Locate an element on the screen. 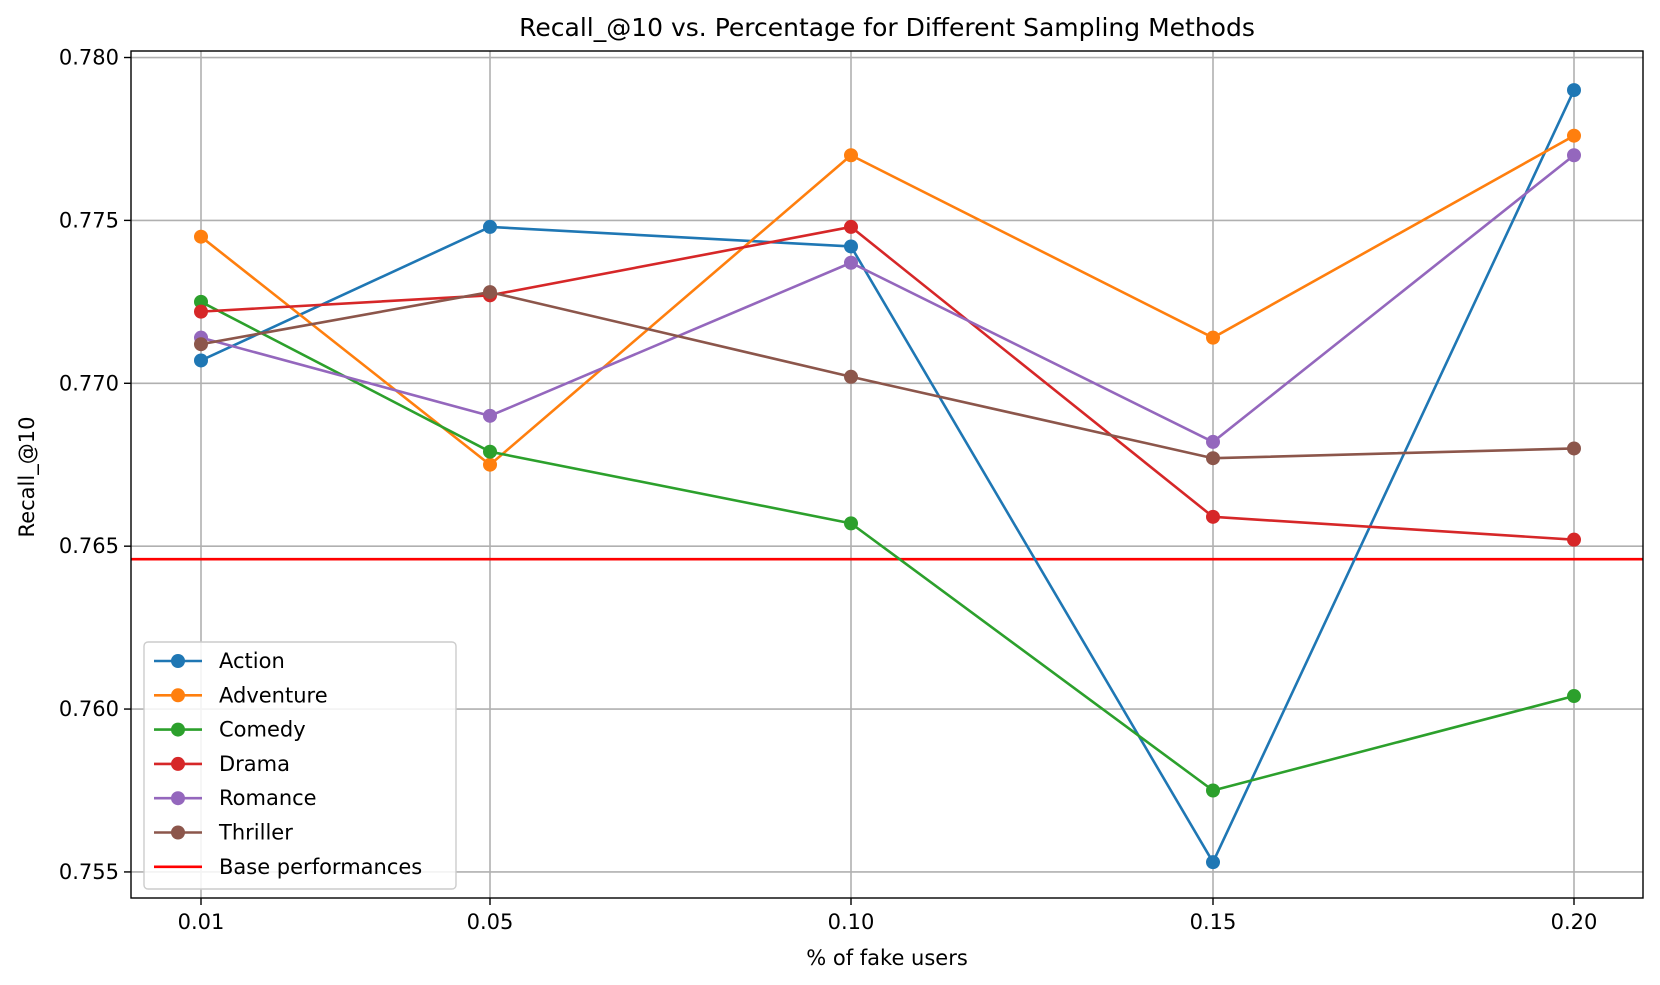  legend-item-comedy: Comedy is located at coordinates (230, 730).